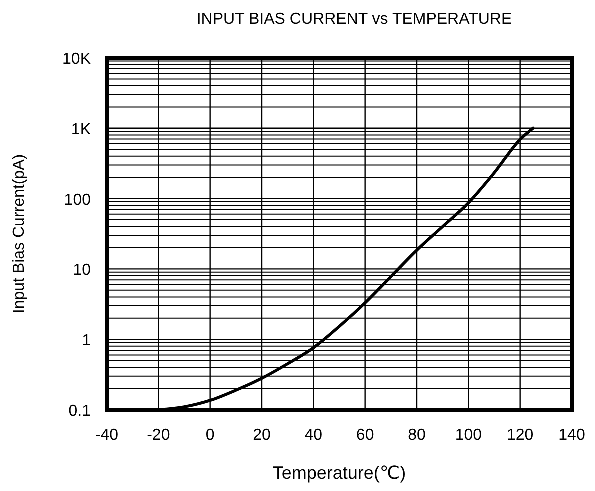 This screenshot has height=491, width=595. I want to click on x-tick-label: 120, so click(520, 435).